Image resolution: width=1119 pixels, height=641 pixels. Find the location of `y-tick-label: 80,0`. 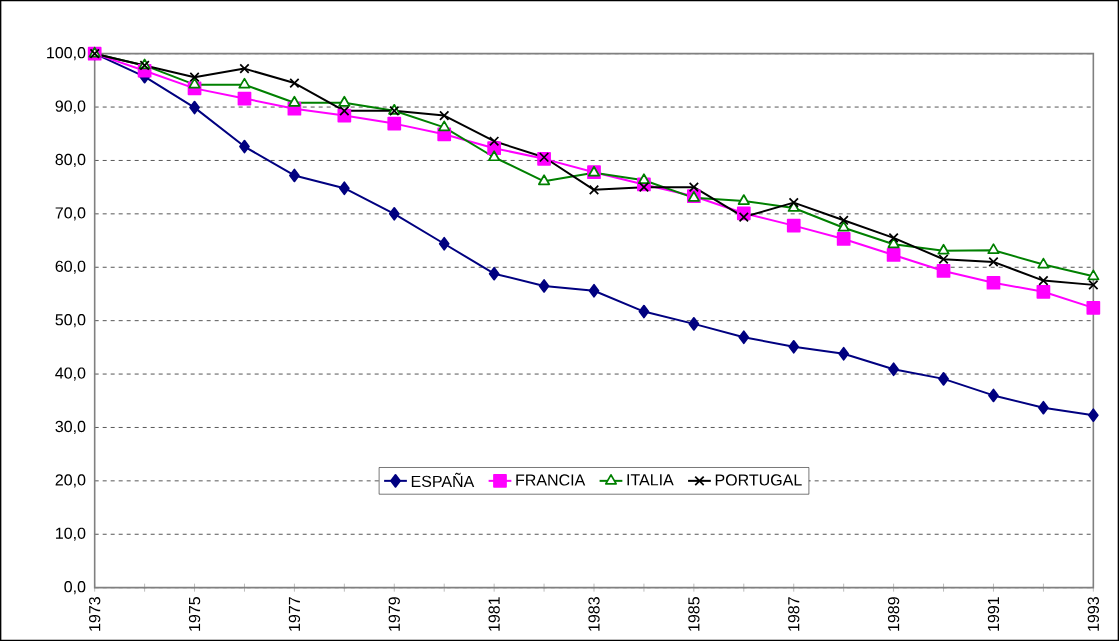

y-tick-label: 80,0 is located at coordinates (70, 160).